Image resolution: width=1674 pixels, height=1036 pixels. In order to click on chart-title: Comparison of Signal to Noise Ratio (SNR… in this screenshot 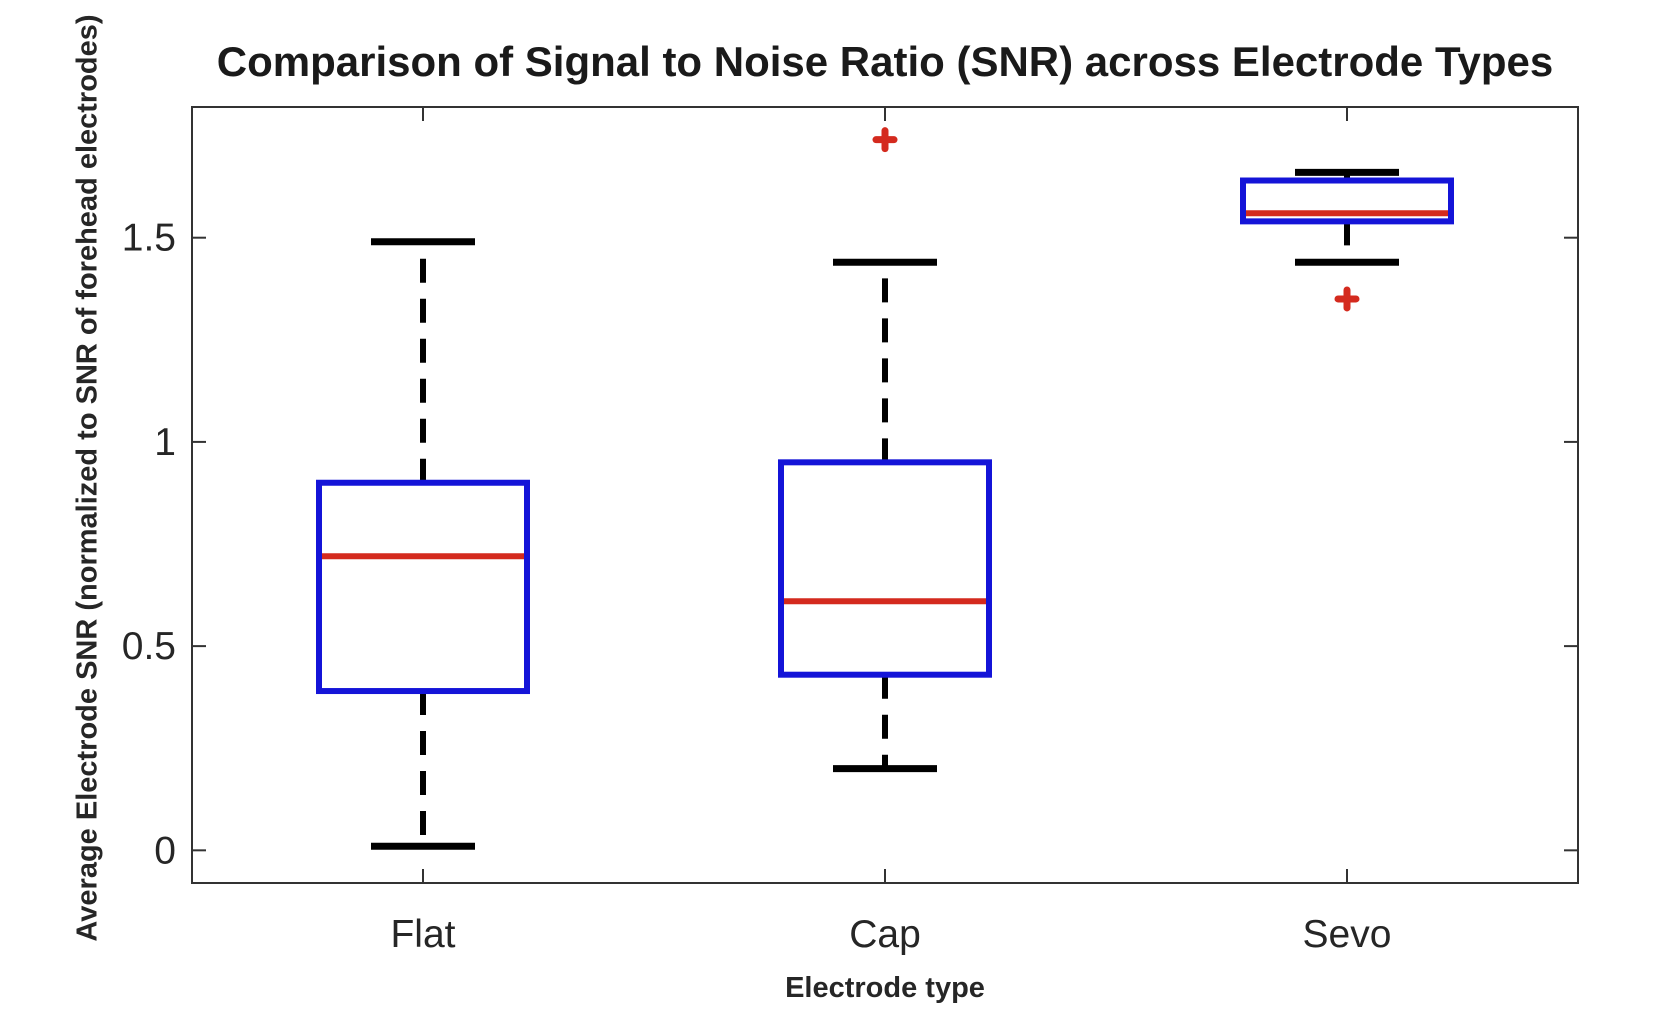, I will do `click(885, 61)`.